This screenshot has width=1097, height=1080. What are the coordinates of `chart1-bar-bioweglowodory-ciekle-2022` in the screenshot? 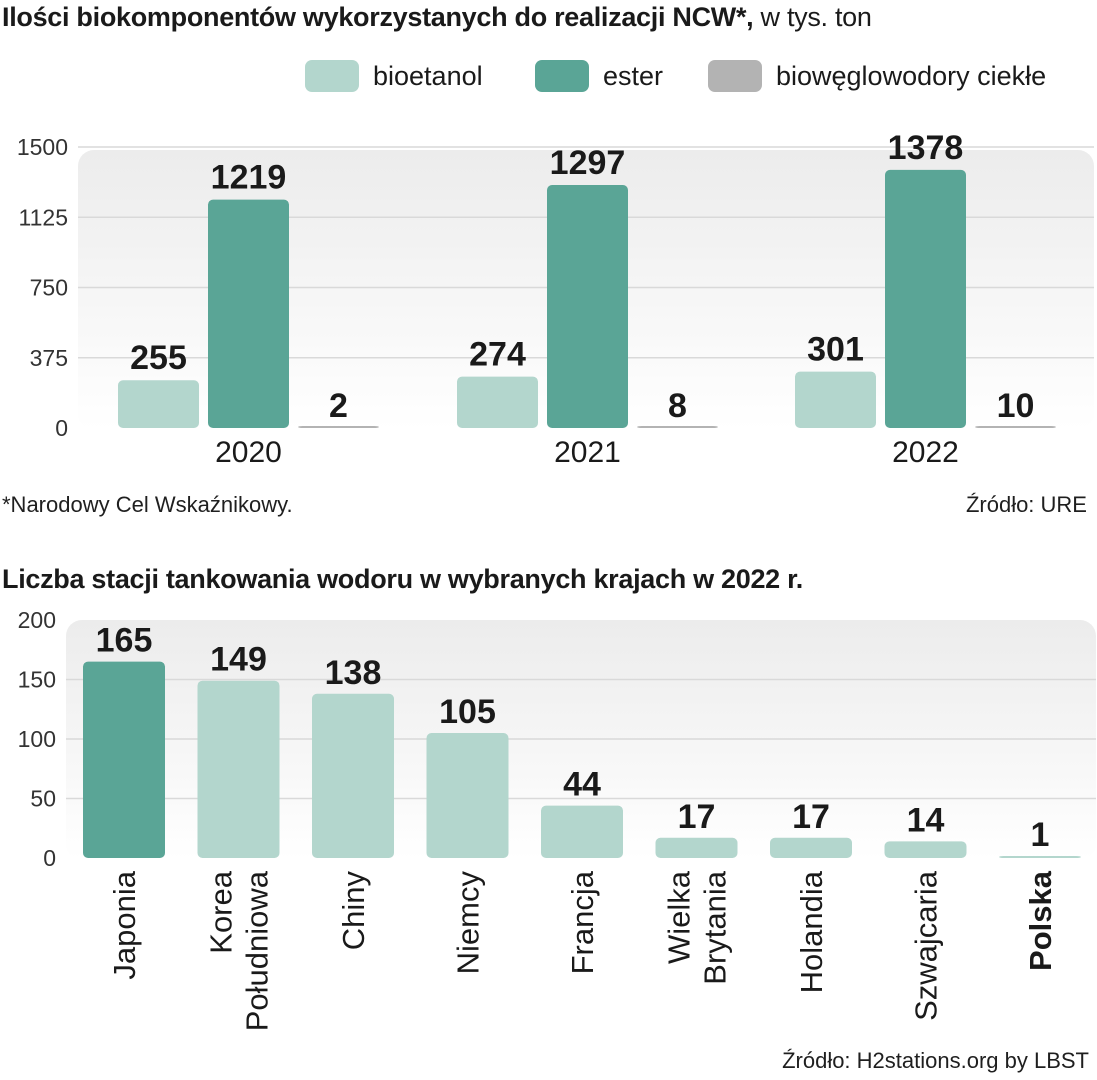 It's located at (1015, 427).